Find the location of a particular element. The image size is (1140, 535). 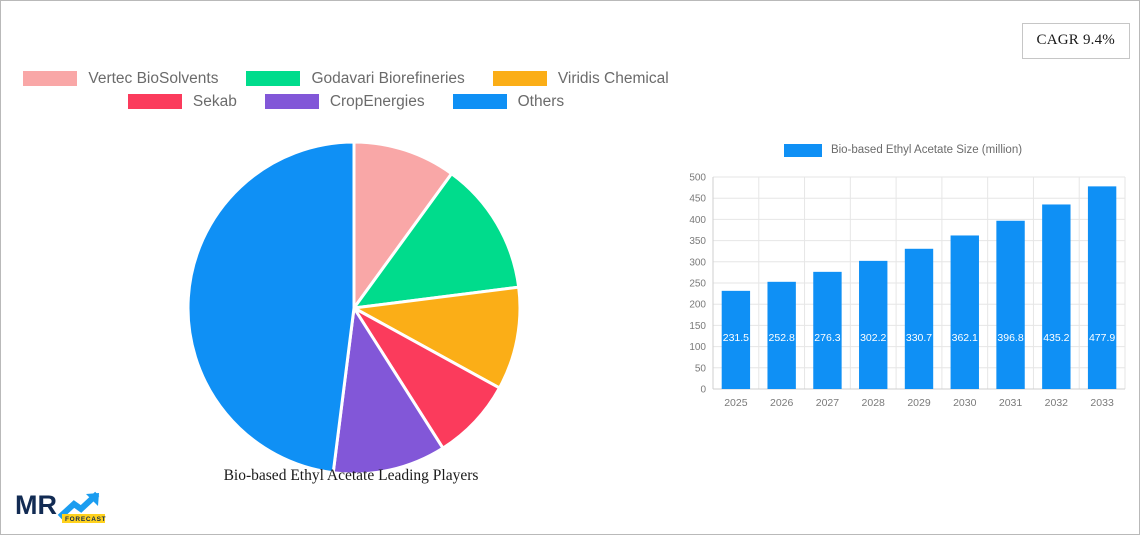

logo-banner-bg is located at coordinates (83, 518).